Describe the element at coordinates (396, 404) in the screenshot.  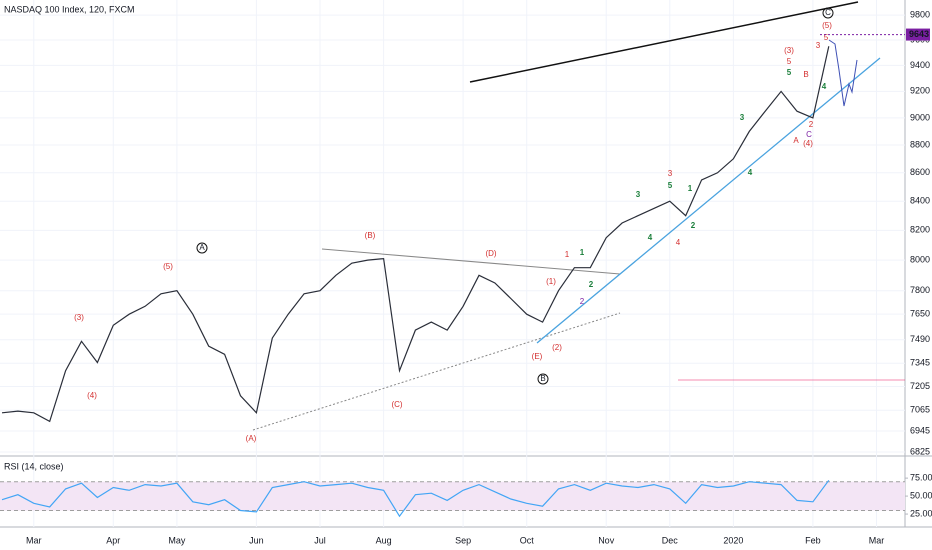
I see `wave-label: (C)` at that location.